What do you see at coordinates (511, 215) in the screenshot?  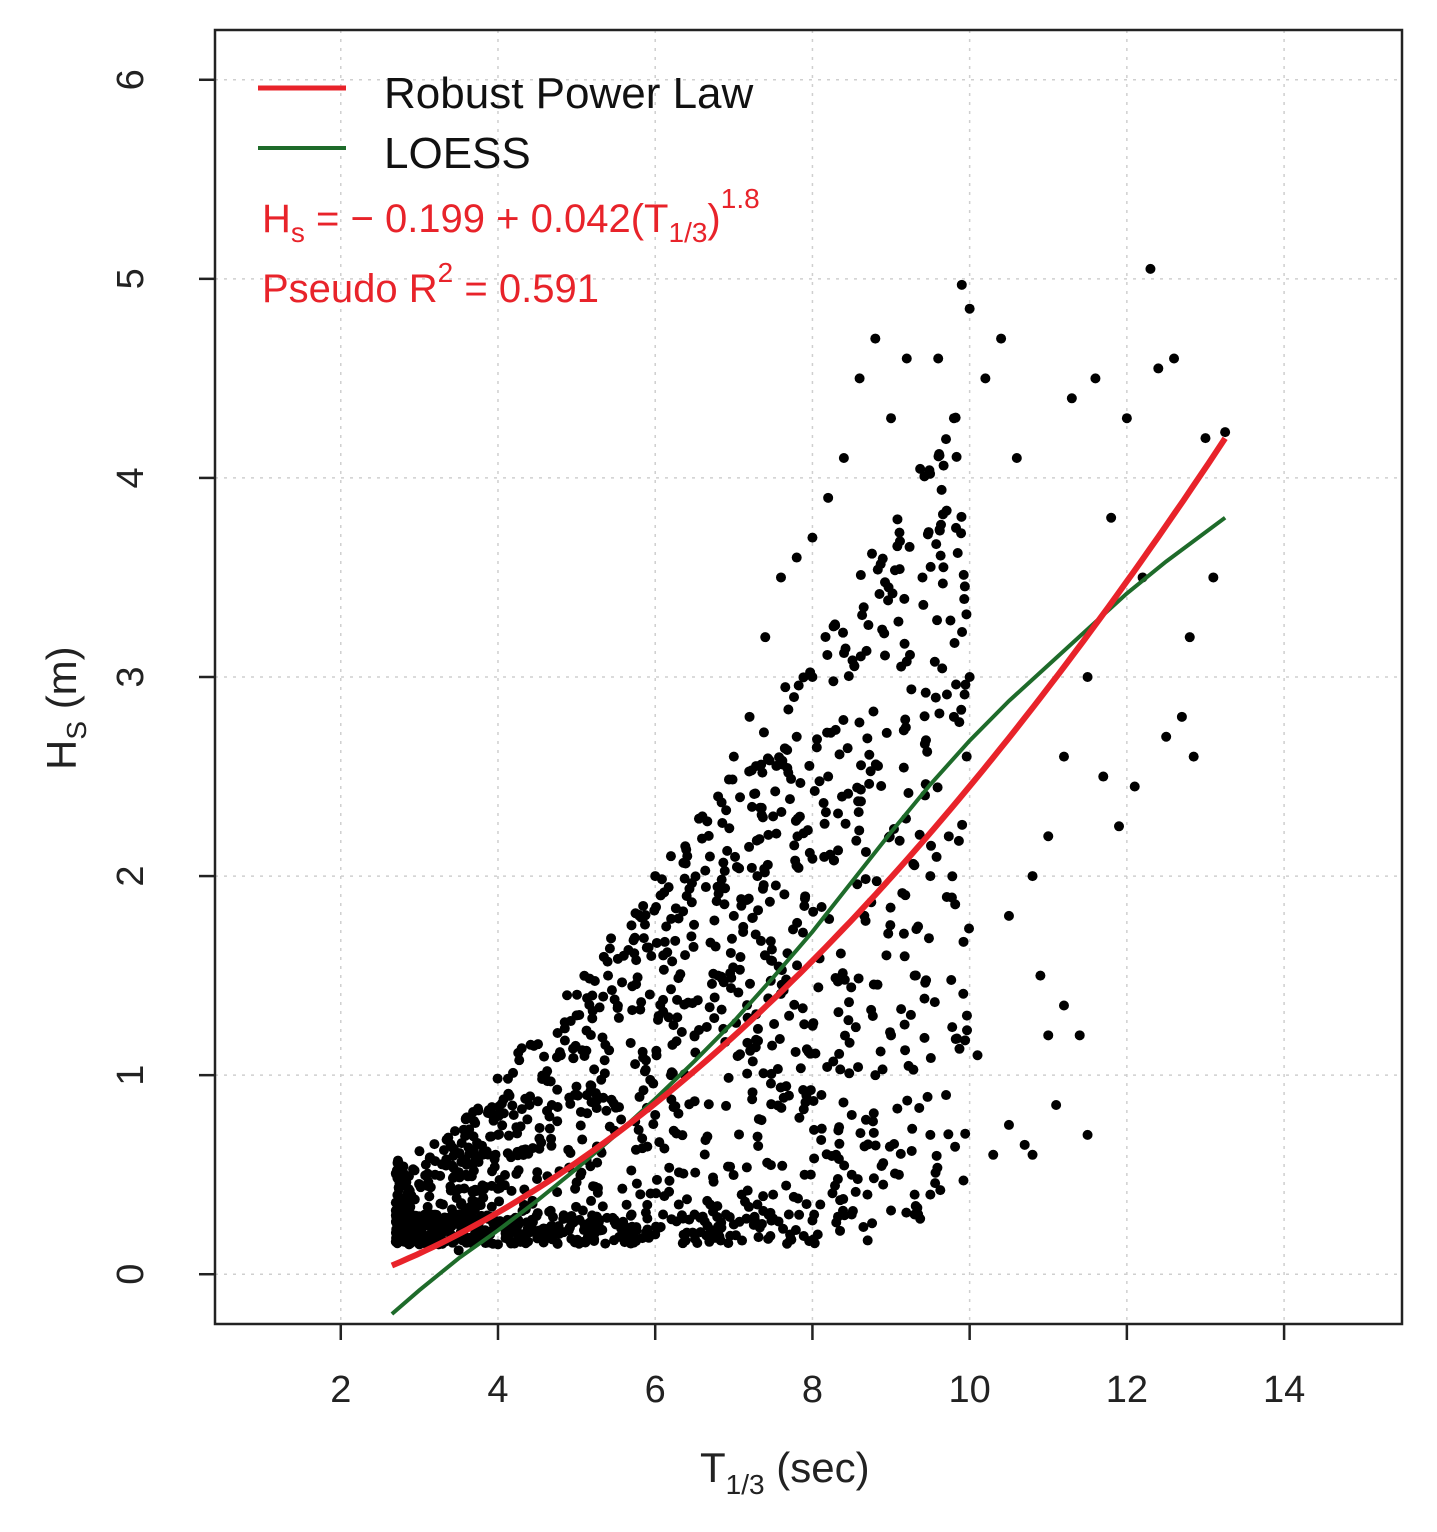 I see `equation-annotation: Hs = − 0.199 + 0.042(T1/3)1.8` at bounding box center [511, 215].